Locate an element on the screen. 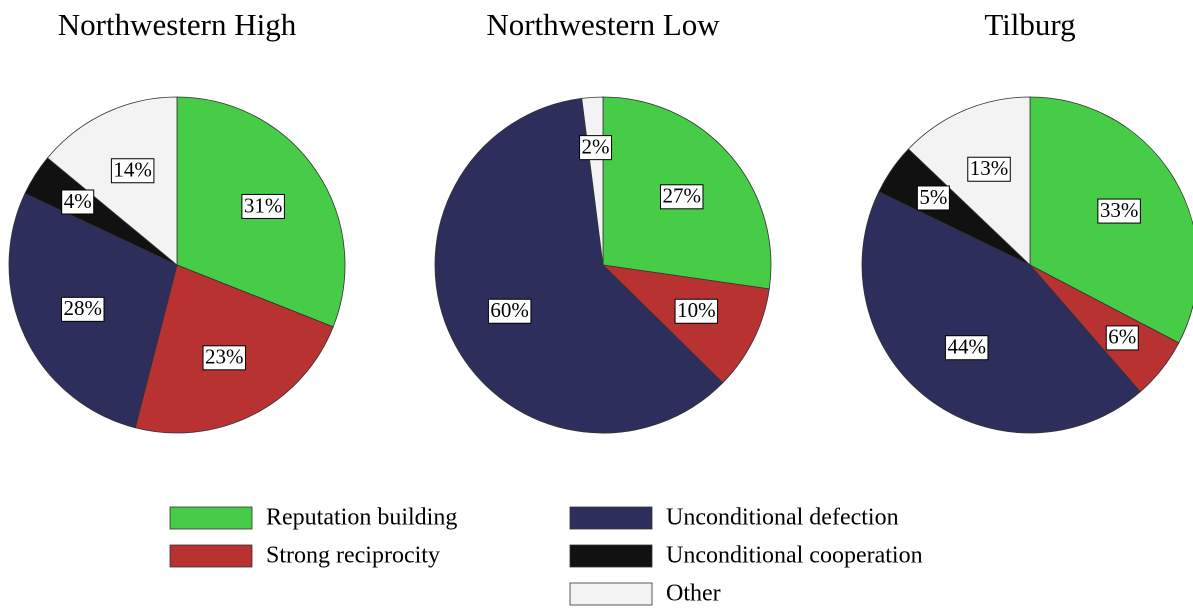  value-label-group: 23% is located at coordinates (224, 358).